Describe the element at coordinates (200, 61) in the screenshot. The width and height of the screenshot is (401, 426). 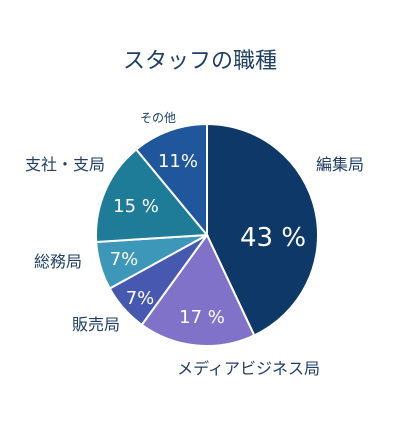
I see `chart-title: スタッフの職種` at that location.